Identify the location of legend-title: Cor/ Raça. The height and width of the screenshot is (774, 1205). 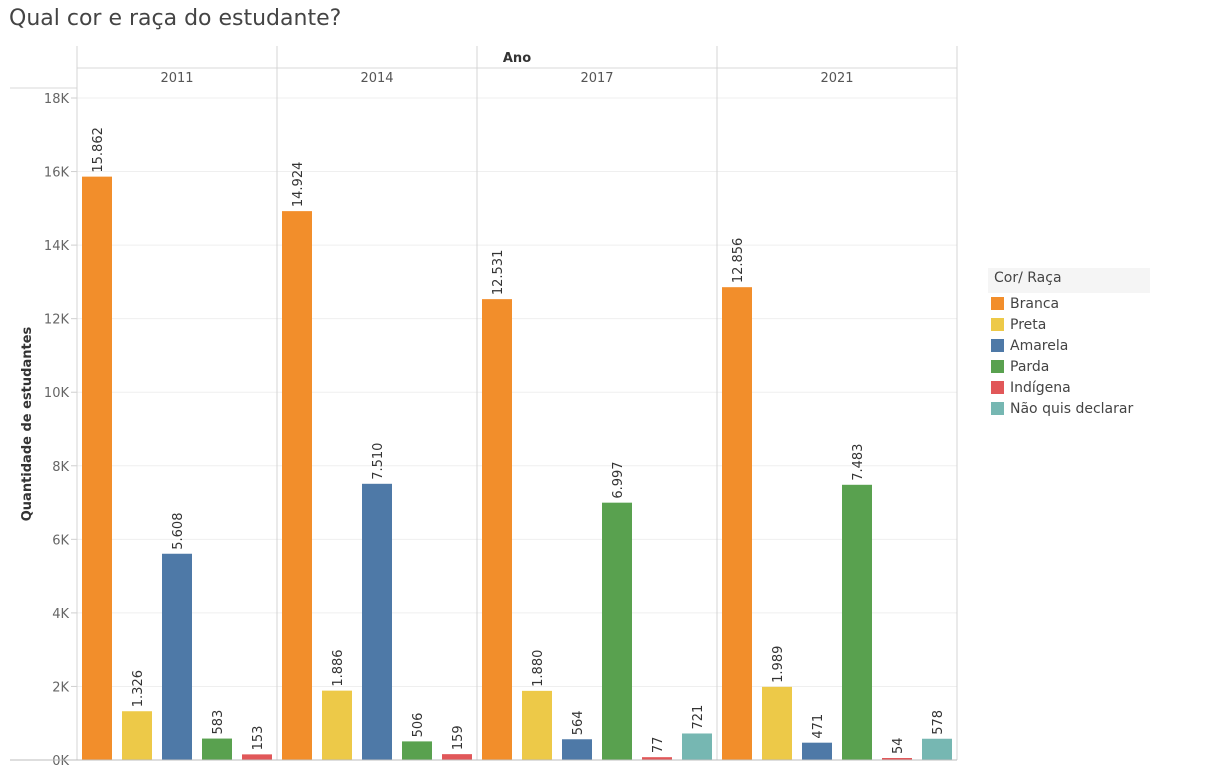
(1069, 280).